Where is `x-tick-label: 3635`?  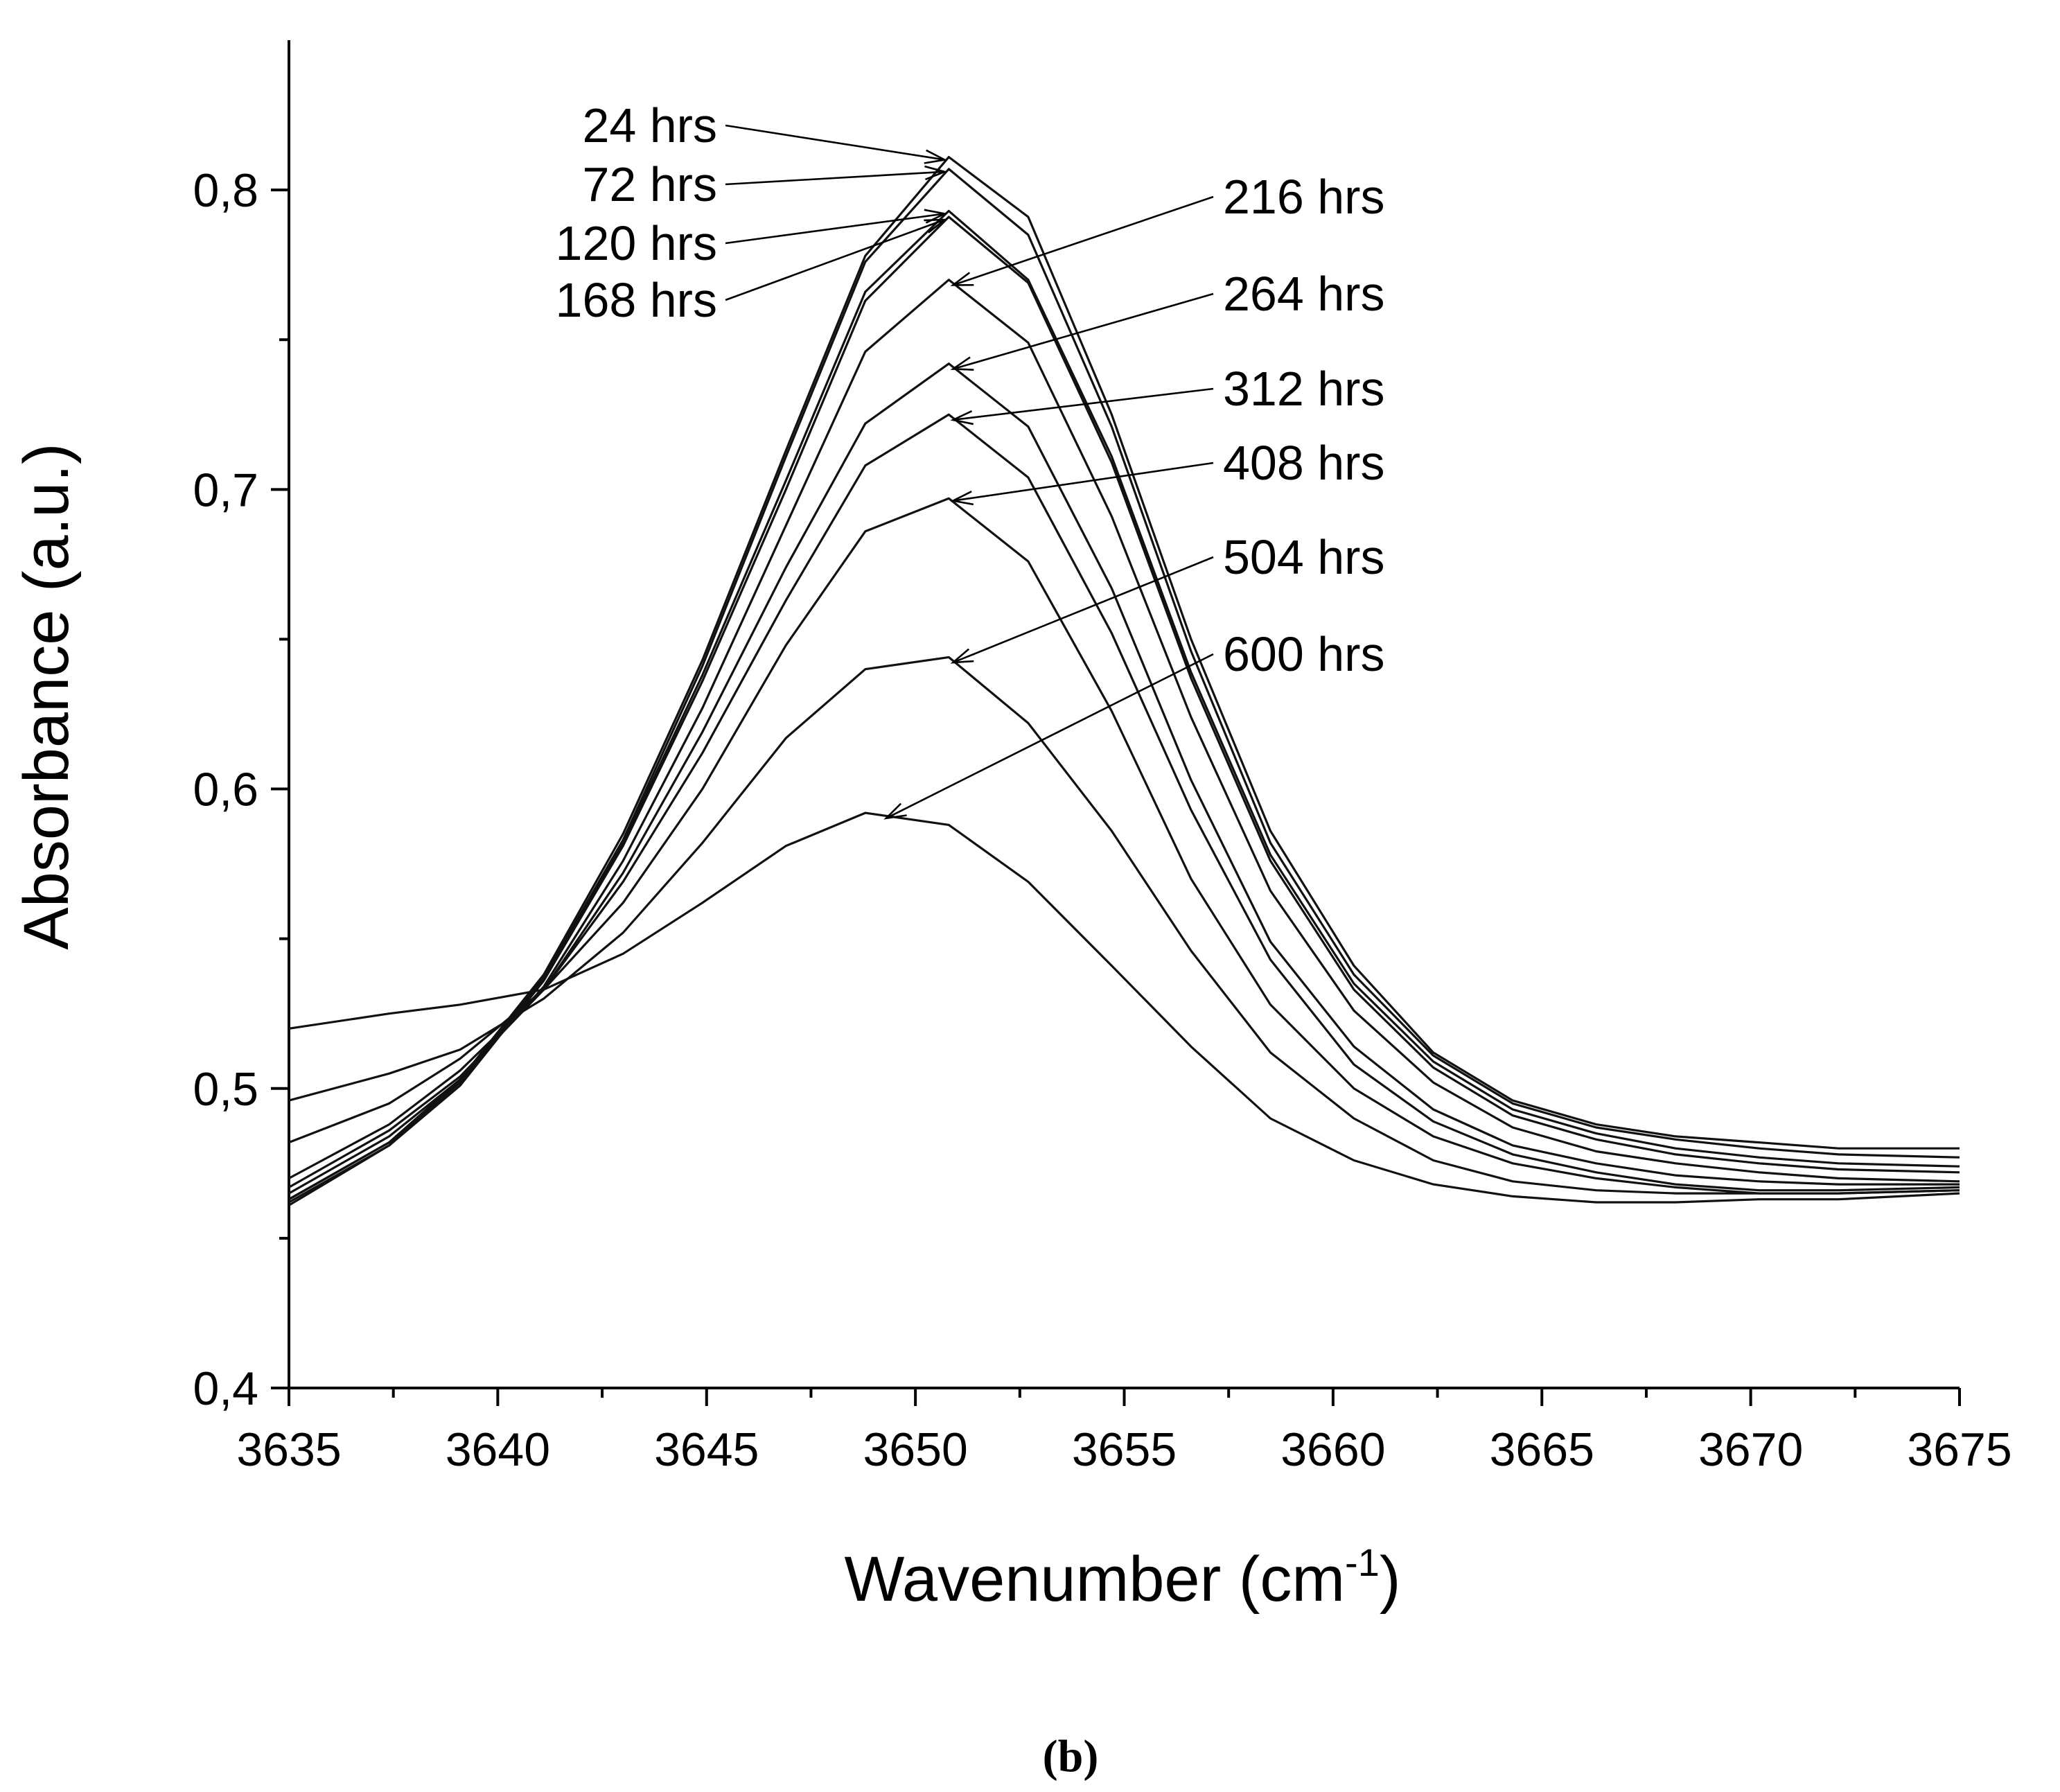 x-tick-label: 3635 is located at coordinates (288, 1449).